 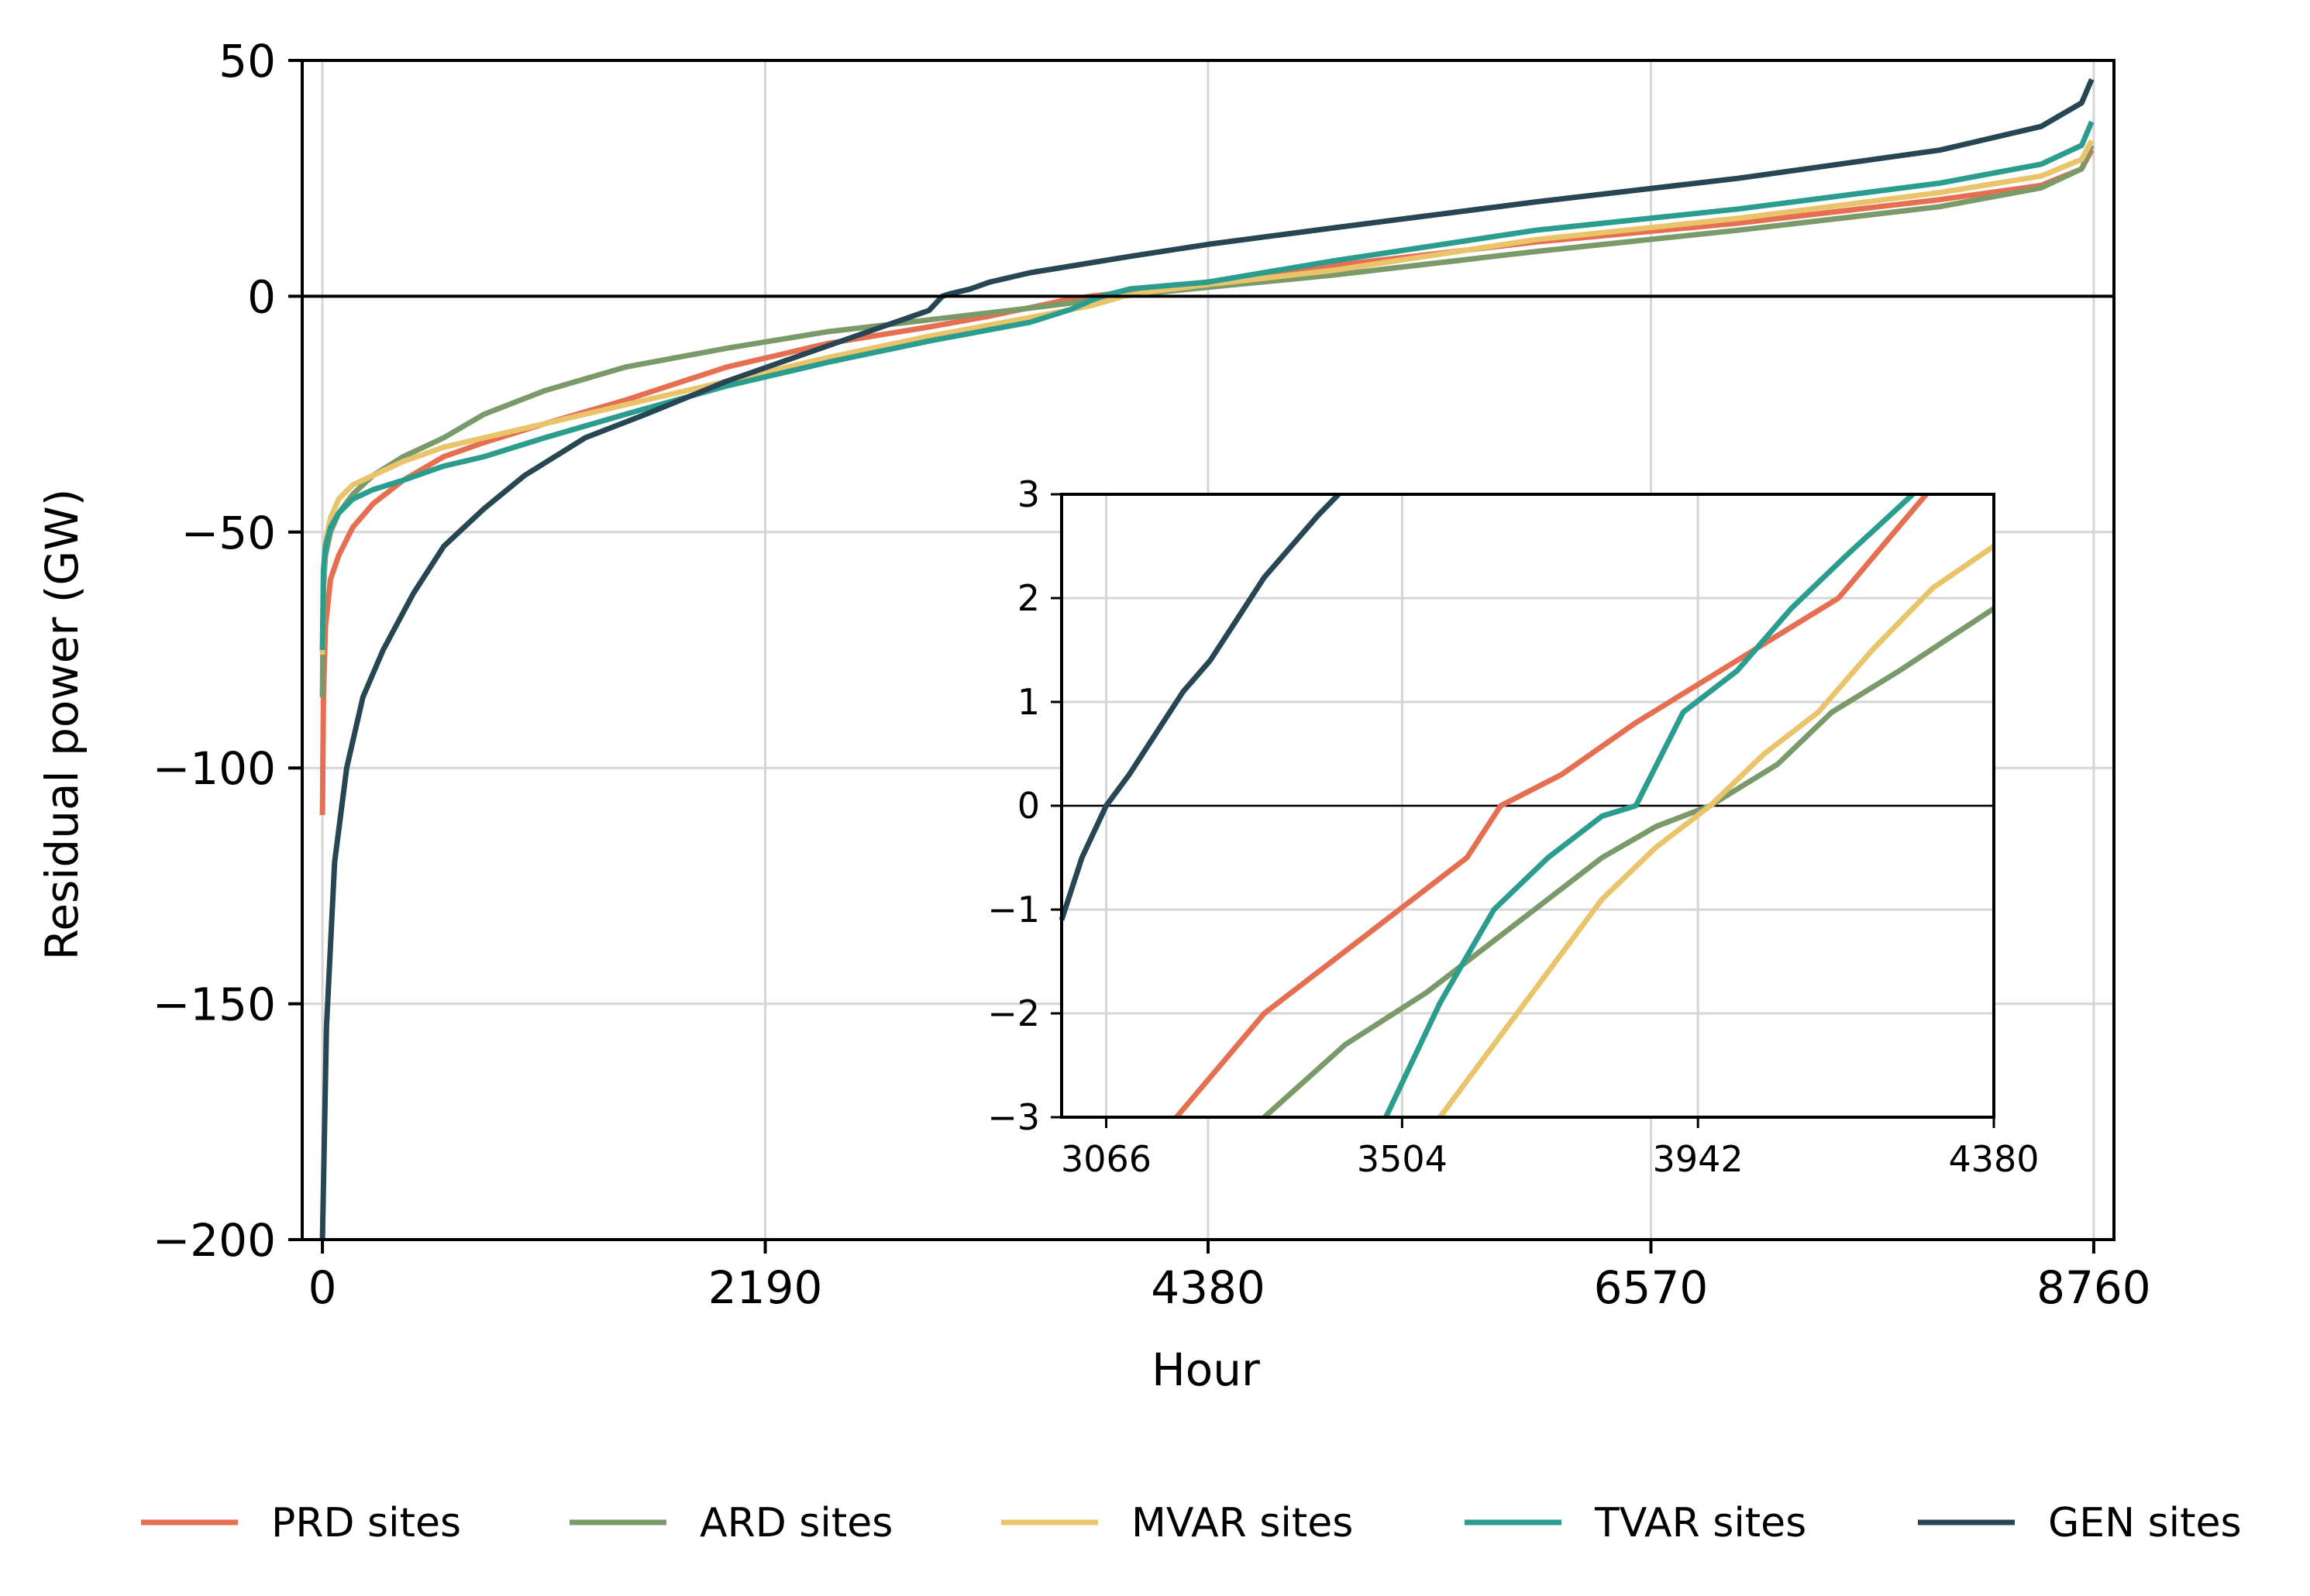 I want to click on inset-y-tick-label: 2, so click(x=1029, y=598).